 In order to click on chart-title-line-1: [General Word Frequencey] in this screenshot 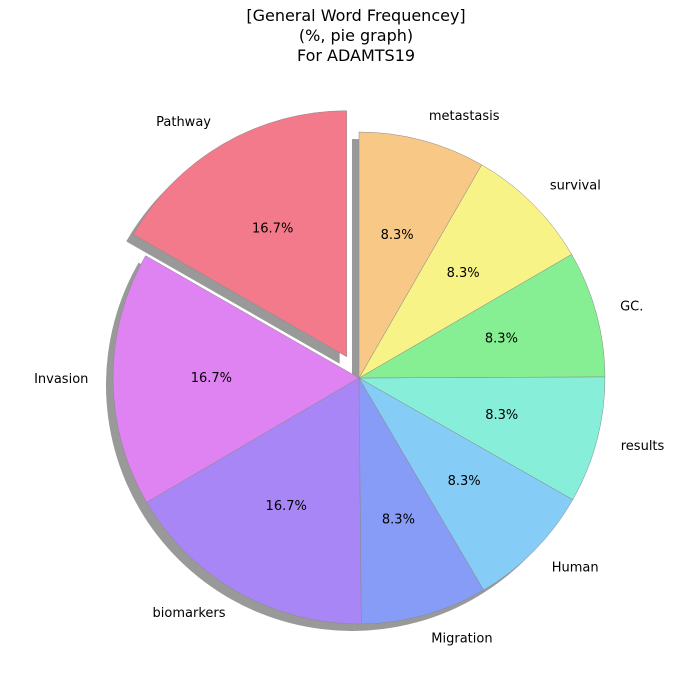, I will do `click(356, 15)`.